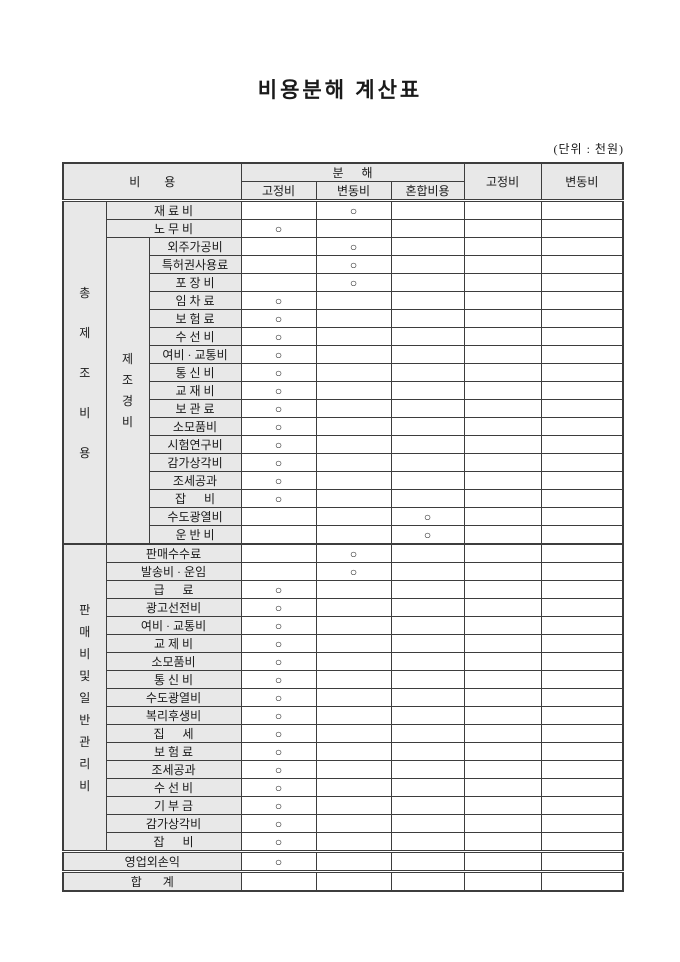  Describe the element at coordinates (195, 246) in the screenshot. I see `row-label-cell: 외주가공비` at that location.